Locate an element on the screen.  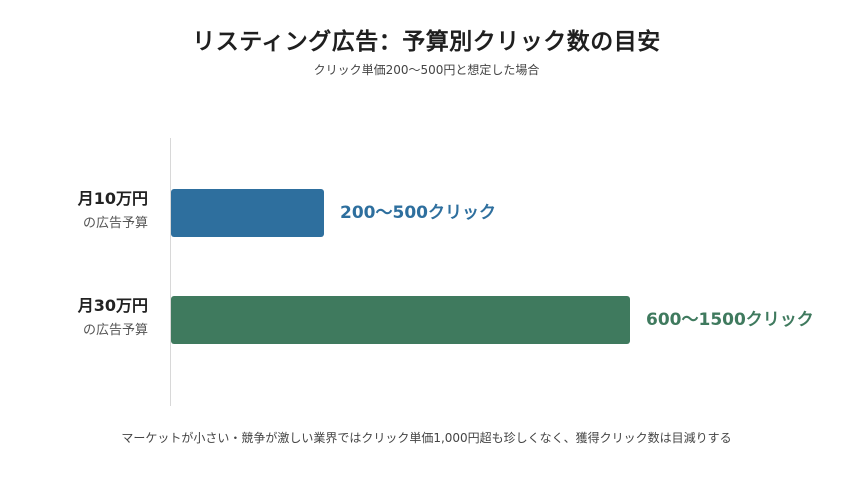
category-label: 月30万円の広告予算 is located at coordinates (113, 318).